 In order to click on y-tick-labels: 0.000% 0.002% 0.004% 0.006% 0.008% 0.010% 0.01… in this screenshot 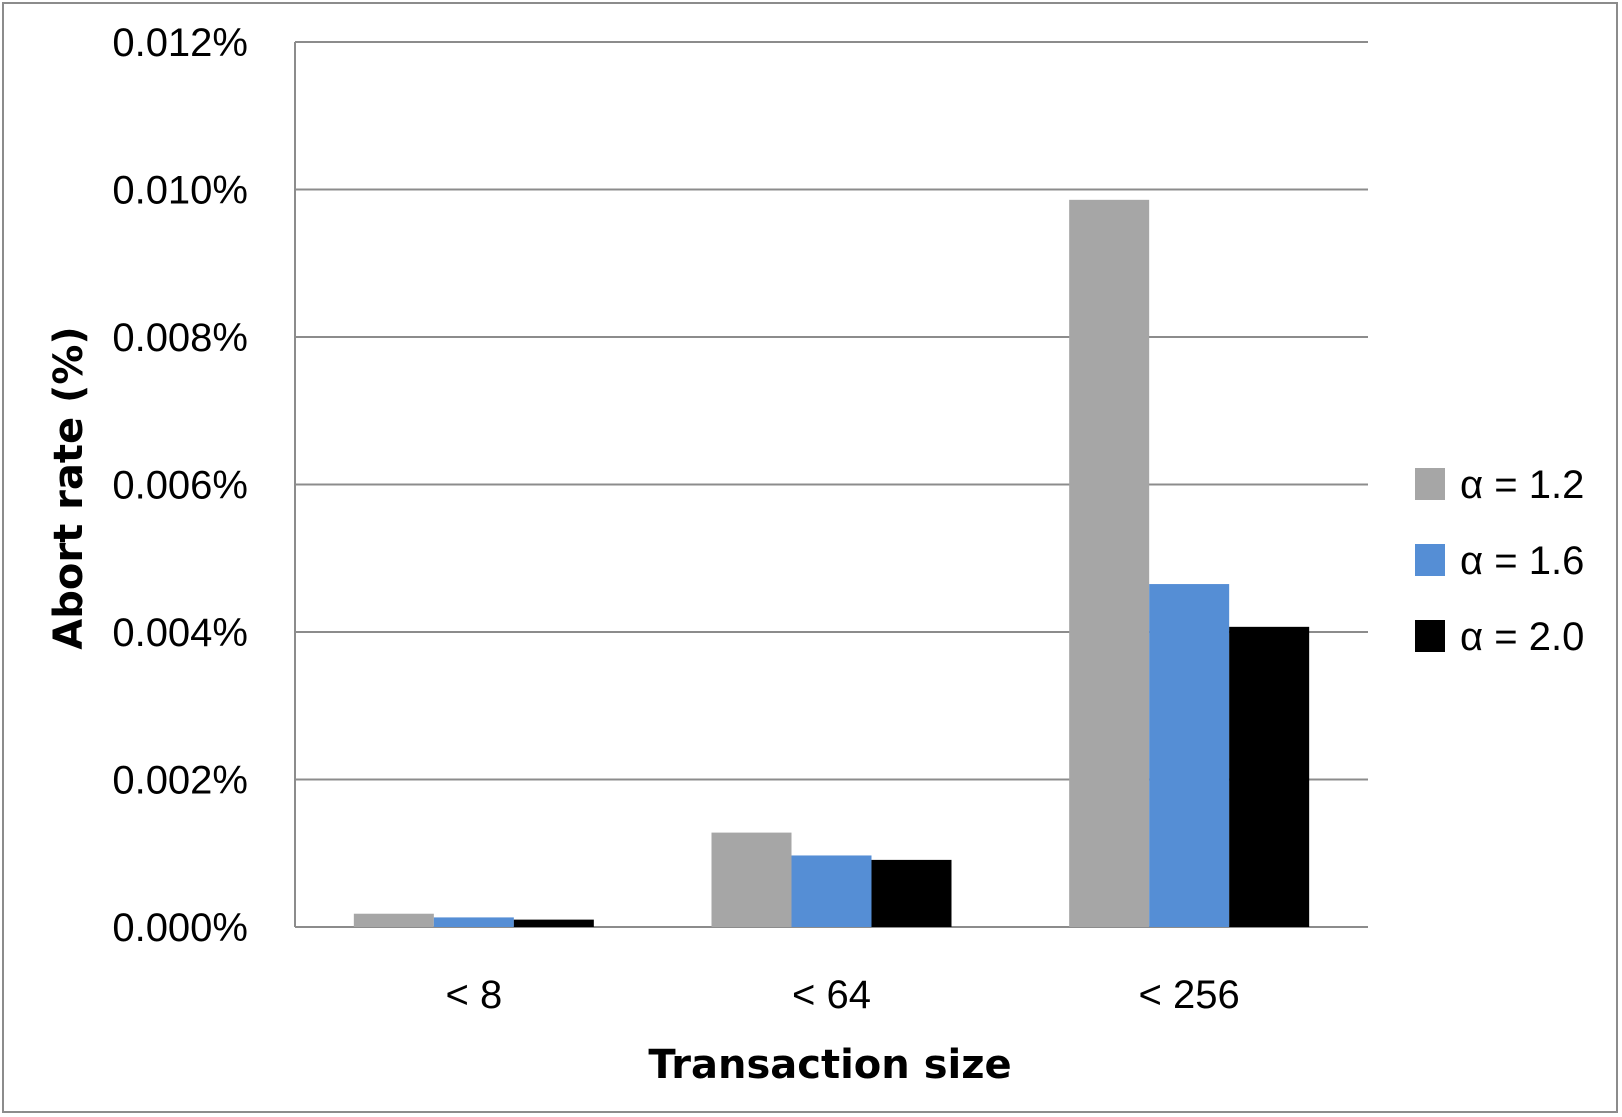, I will do `click(180, 485)`.